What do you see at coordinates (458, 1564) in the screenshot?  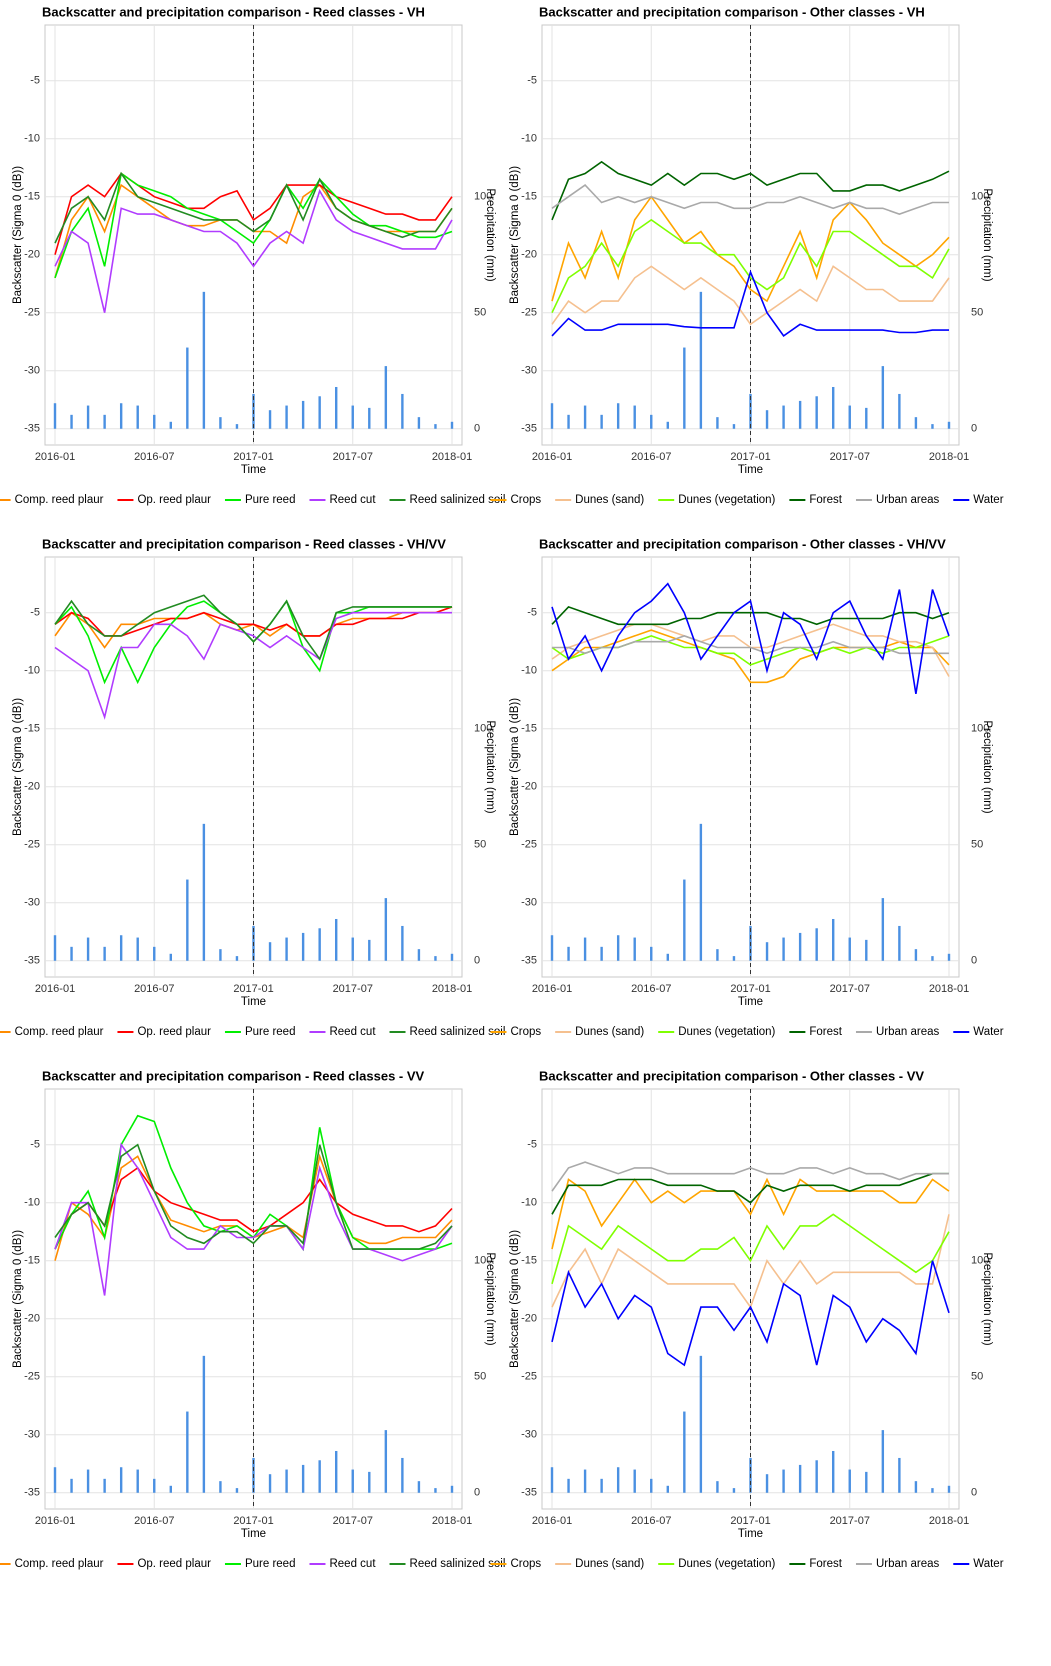 I see `legend-label: Reed salinized soil` at bounding box center [458, 1564].